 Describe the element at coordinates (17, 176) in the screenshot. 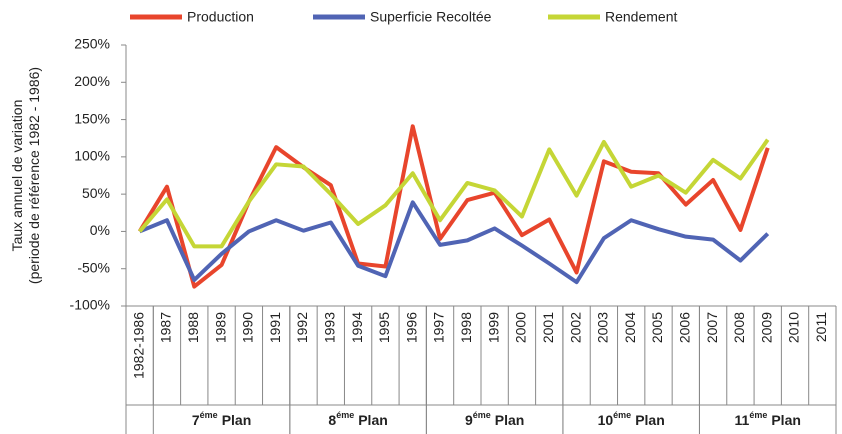

I see `y-axis-label-line: Taux annuel de variation` at that location.